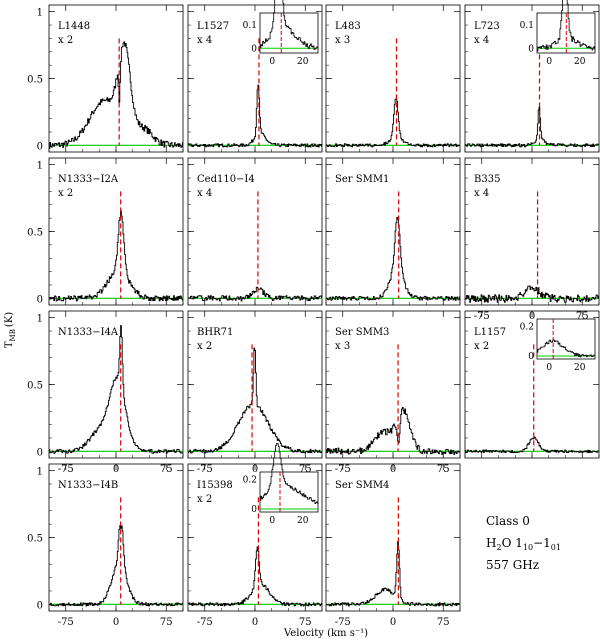 The height and width of the screenshot is (640, 600). Describe the element at coordinates (88, 179) in the screenshot. I see `panel-name: N1333−I2A` at that location.